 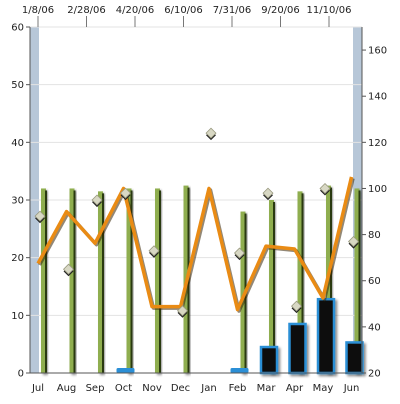 What do you see at coordinates (17, 85) in the screenshot?
I see `left-tick-label: 50` at bounding box center [17, 85].